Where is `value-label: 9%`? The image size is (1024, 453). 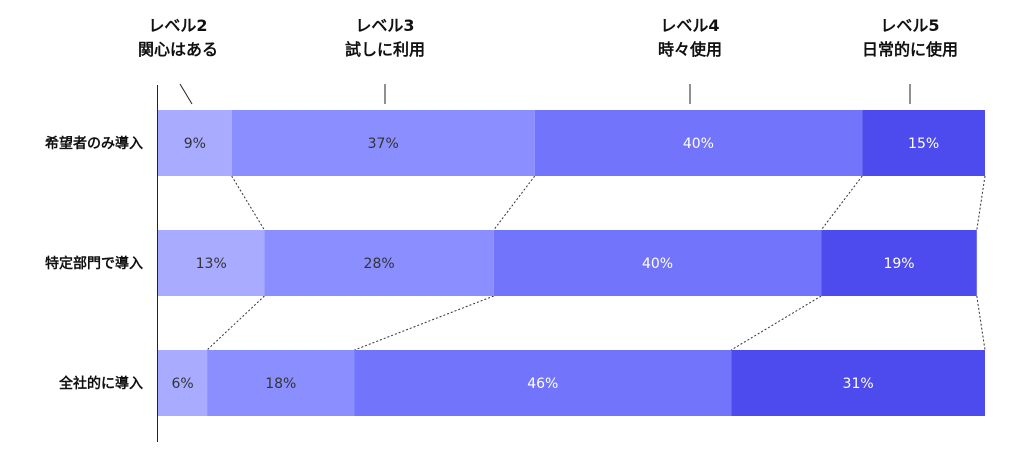 value-label: 9% is located at coordinates (195, 144).